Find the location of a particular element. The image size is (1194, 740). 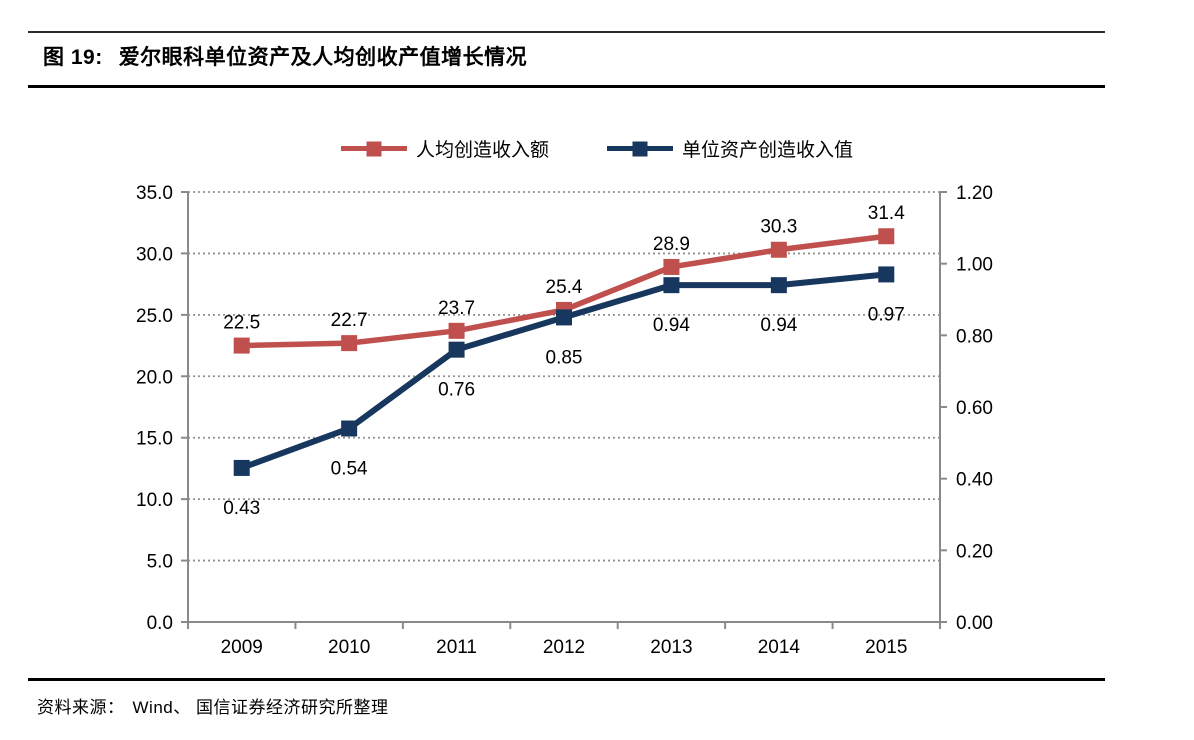

legend-square-marker-blue is located at coordinates (640, 148).